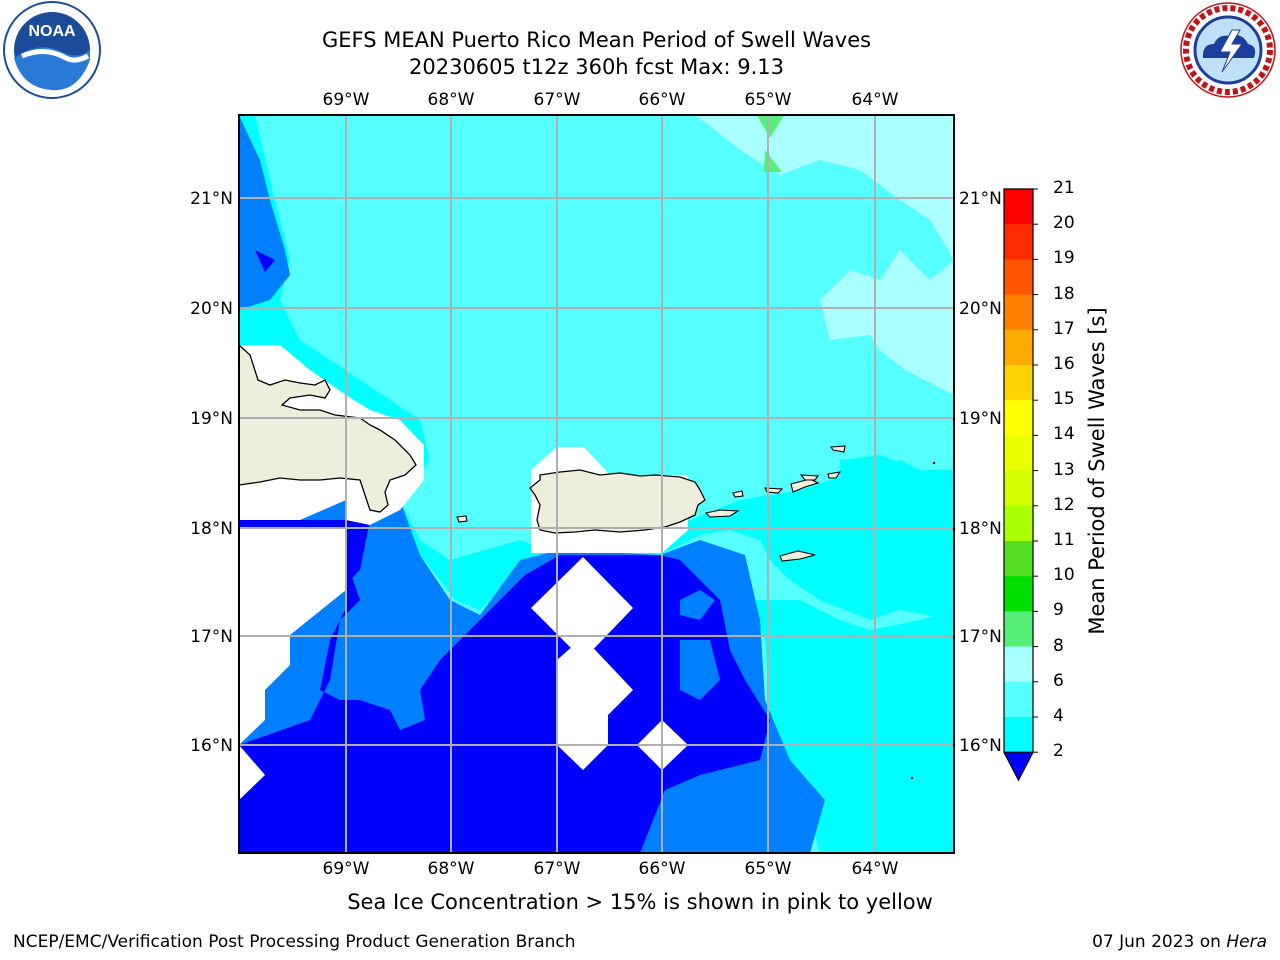 The width and height of the screenshot is (1280, 960). I want to click on lon-tick-bottom: 65°W, so click(768, 869).